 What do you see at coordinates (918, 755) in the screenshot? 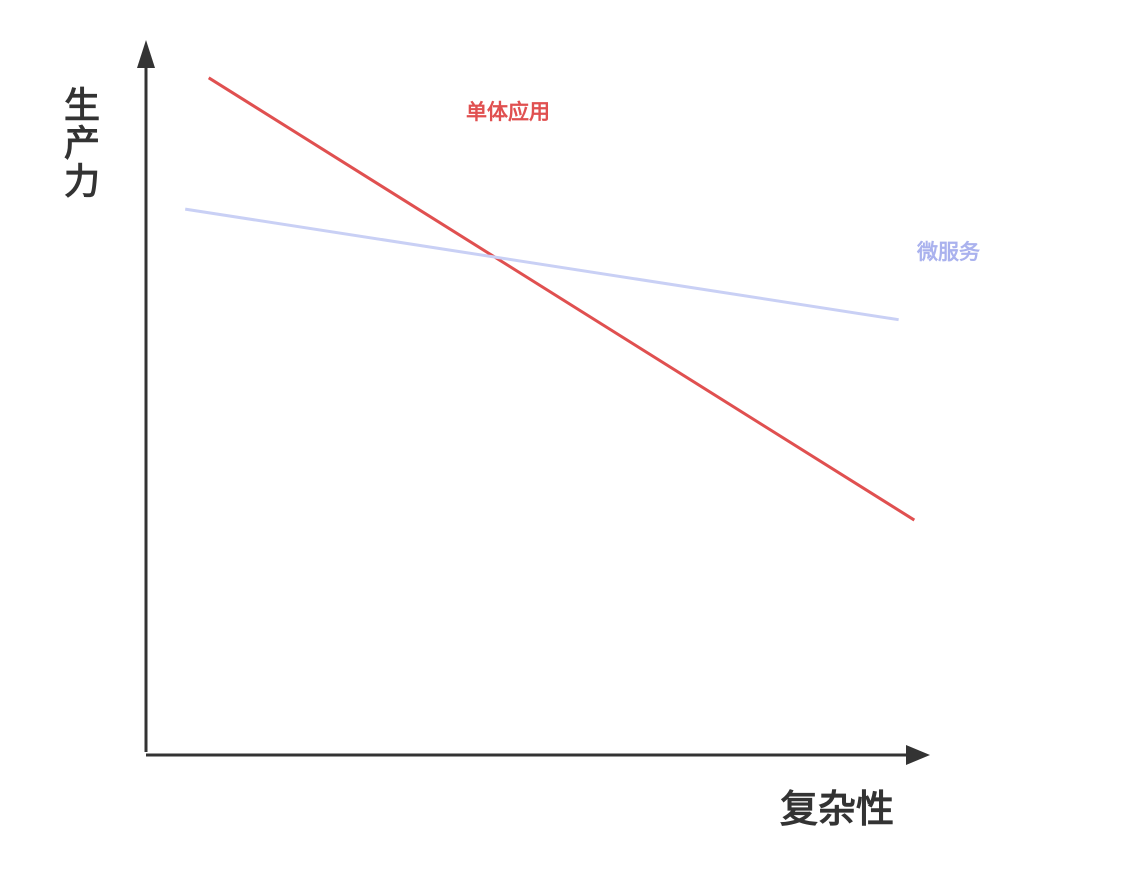
I see `x-axis-arrow` at bounding box center [918, 755].